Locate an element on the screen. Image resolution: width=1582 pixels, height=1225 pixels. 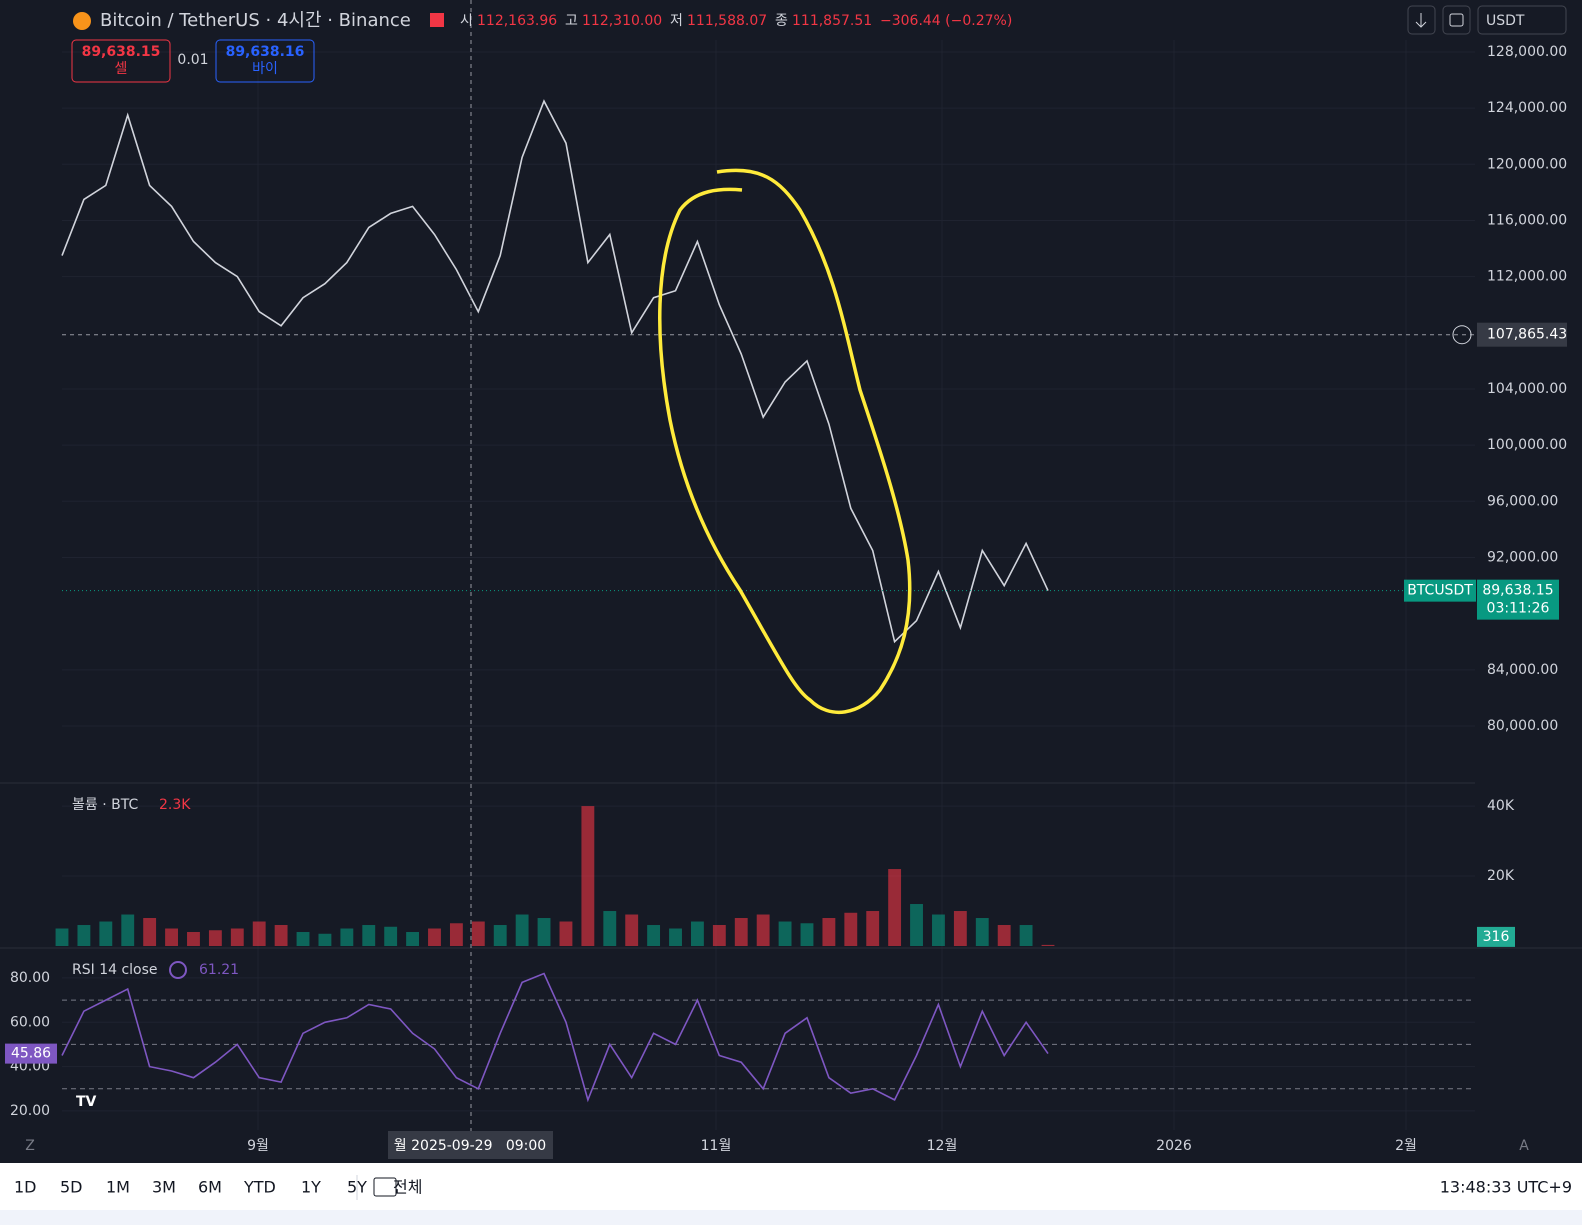
ohlc-value: 111,588.07 is located at coordinates (727, 21).